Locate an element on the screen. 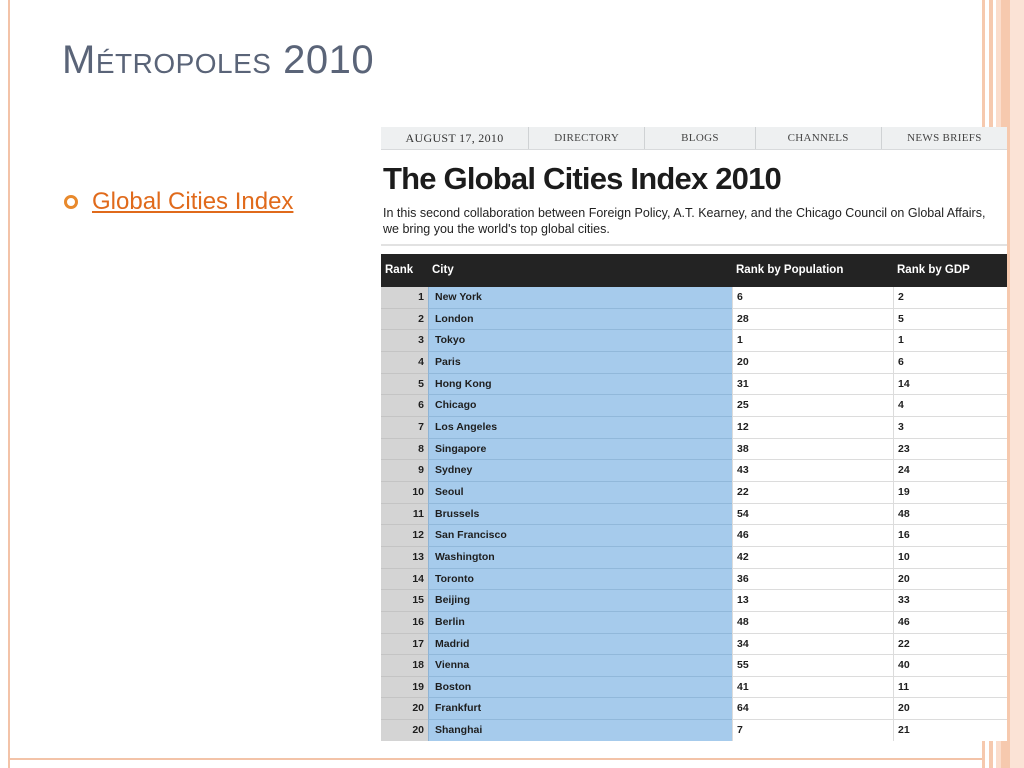 This screenshot has height=768, width=1024. population-rank-cell: 64 is located at coordinates (812, 709).